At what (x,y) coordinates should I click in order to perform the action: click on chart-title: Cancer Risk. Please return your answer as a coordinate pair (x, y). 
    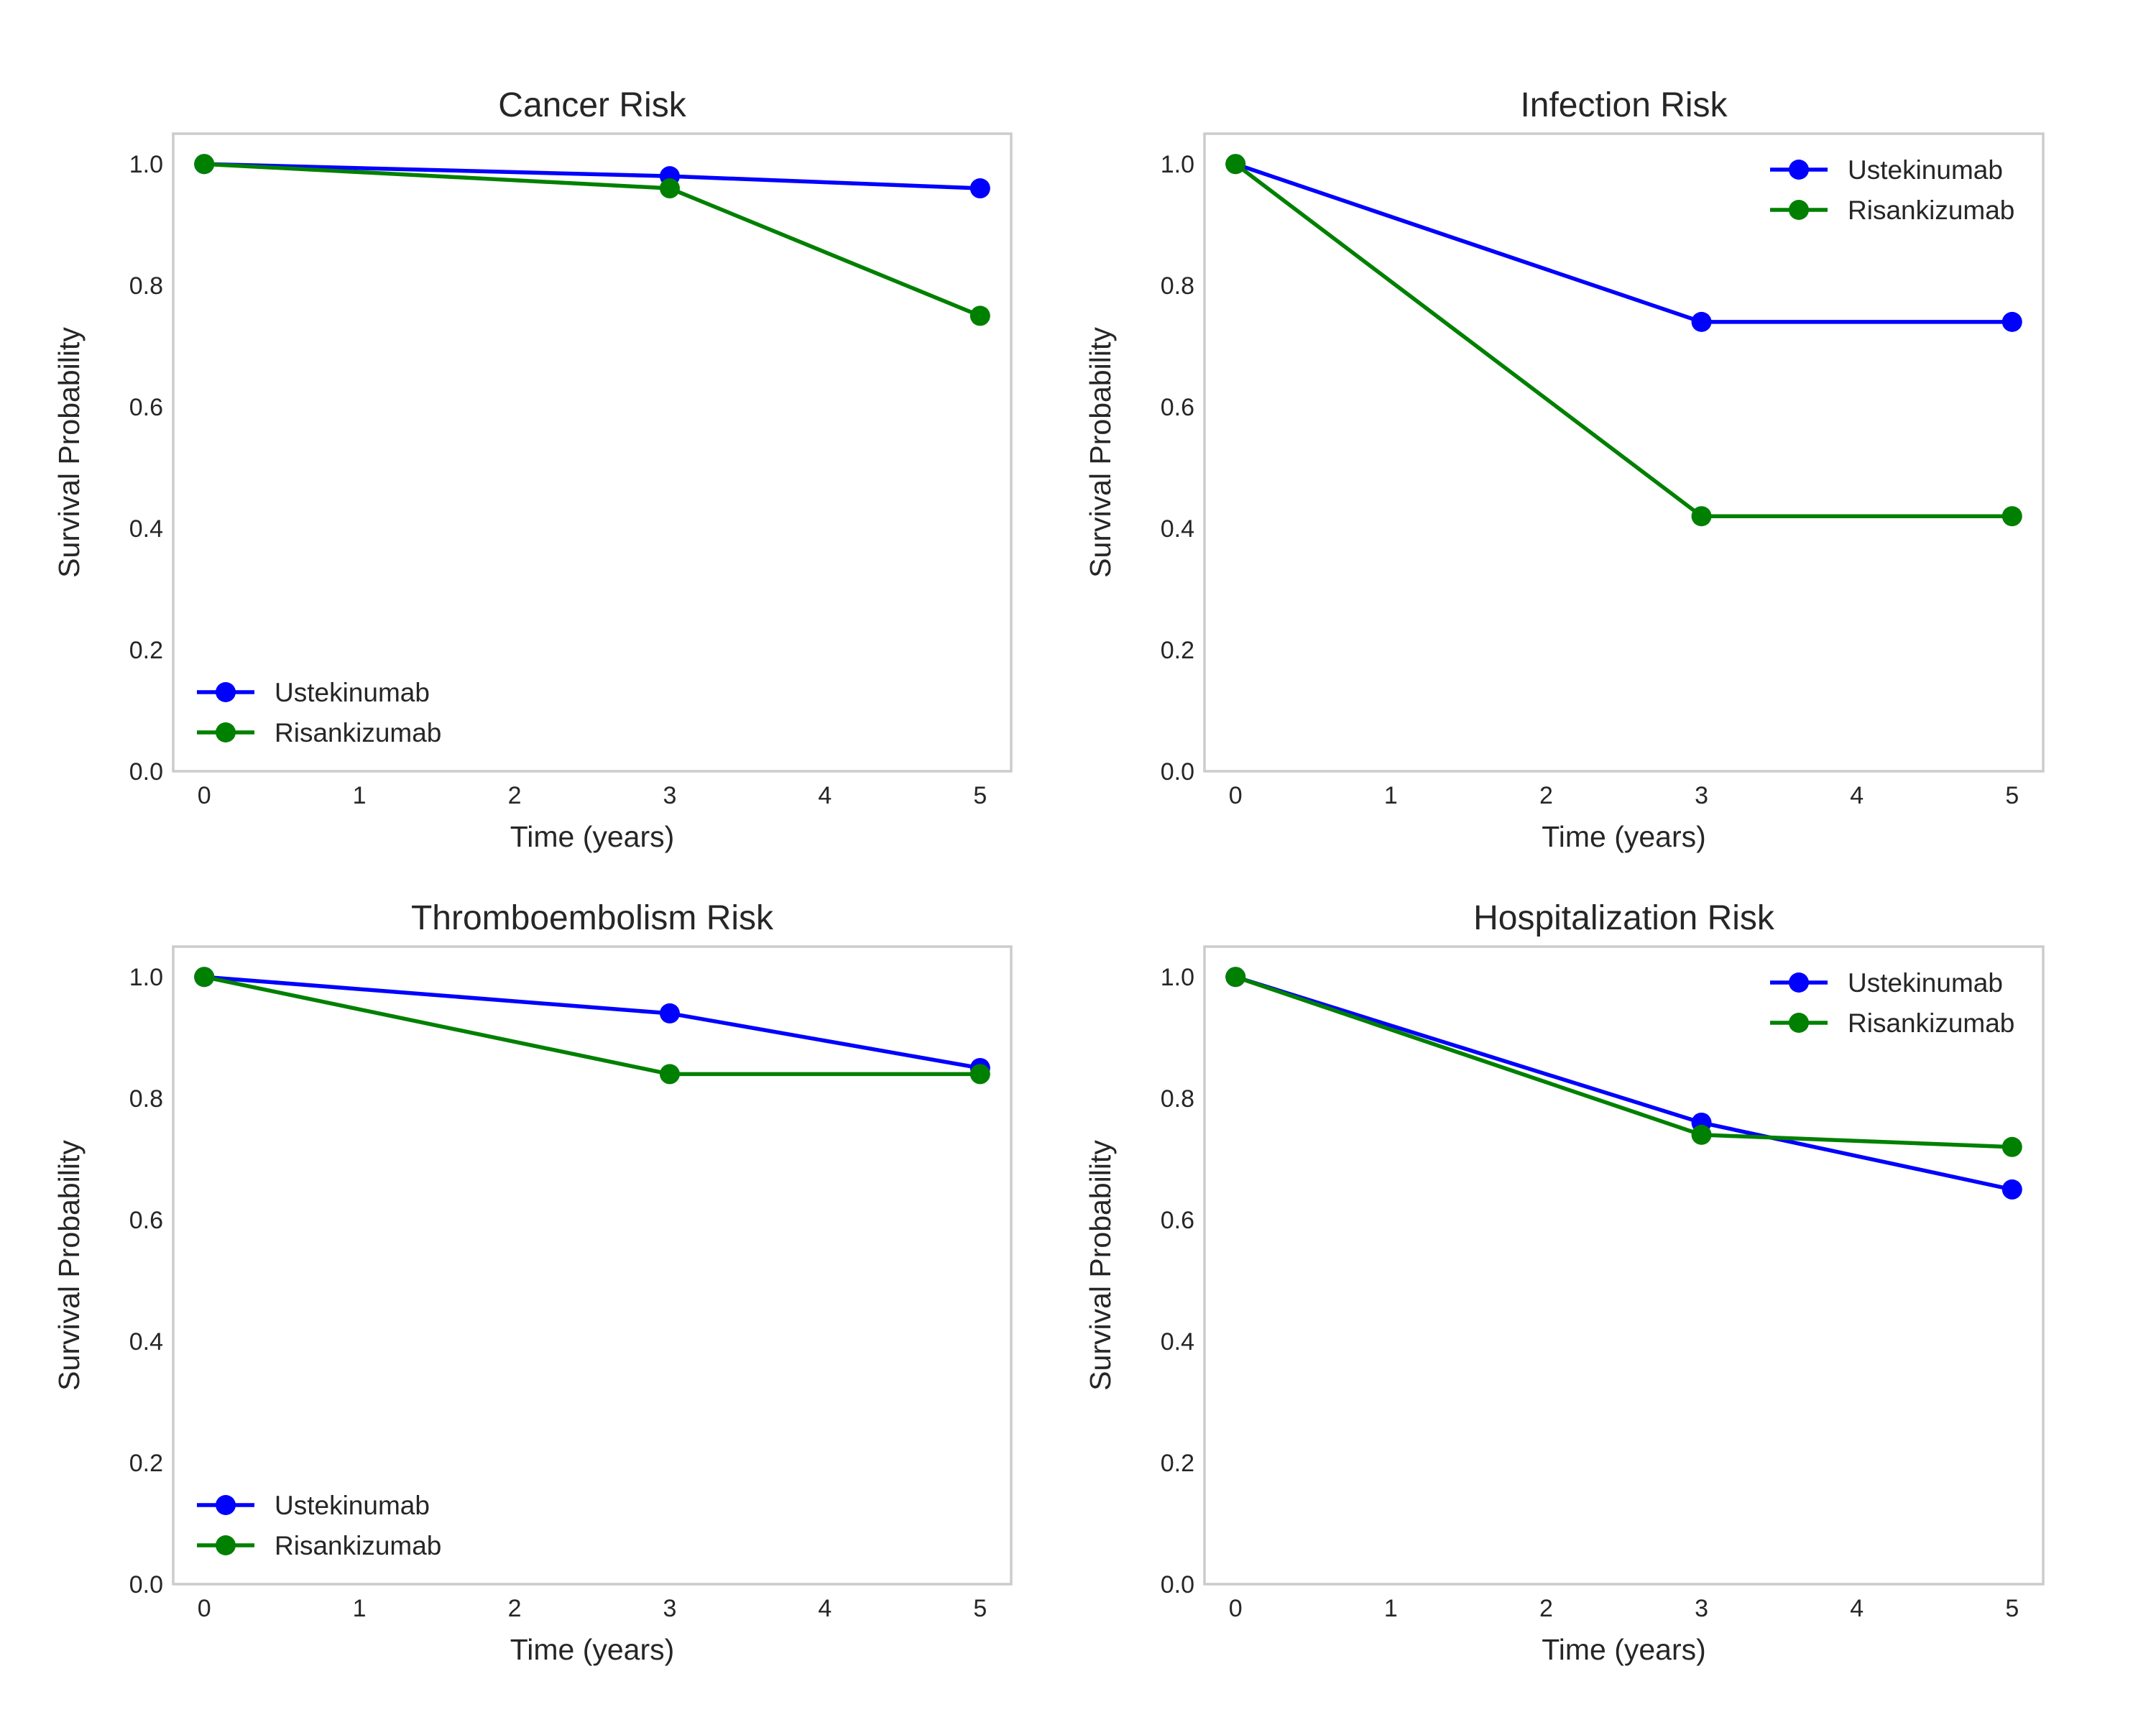
    Looking at the image, I should click on (592, 105).